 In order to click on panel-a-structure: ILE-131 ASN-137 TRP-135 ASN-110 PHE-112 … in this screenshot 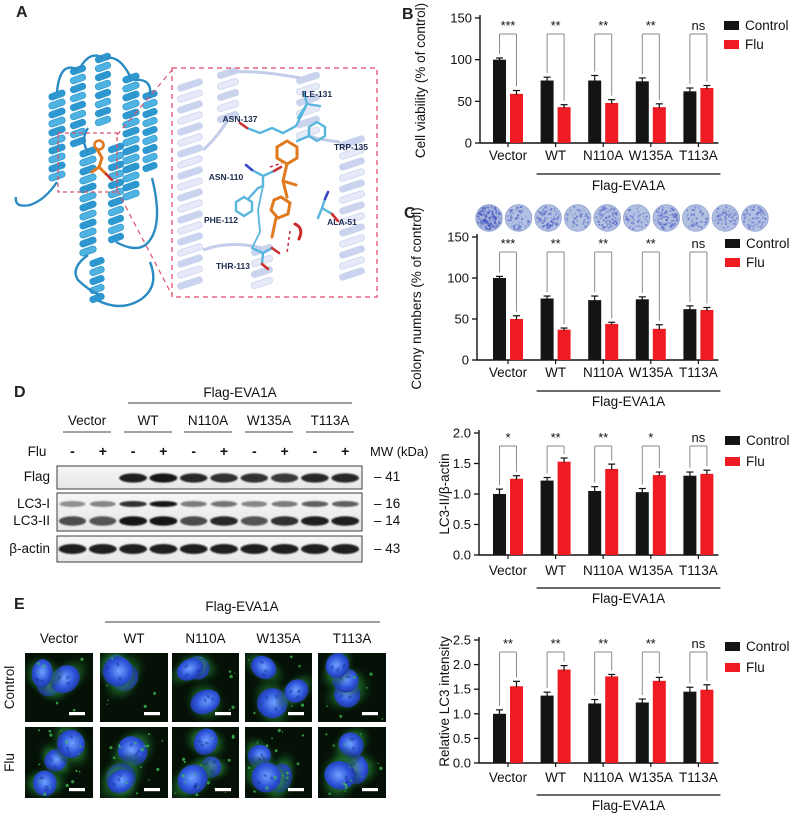, I will do `click(196, 180)`.